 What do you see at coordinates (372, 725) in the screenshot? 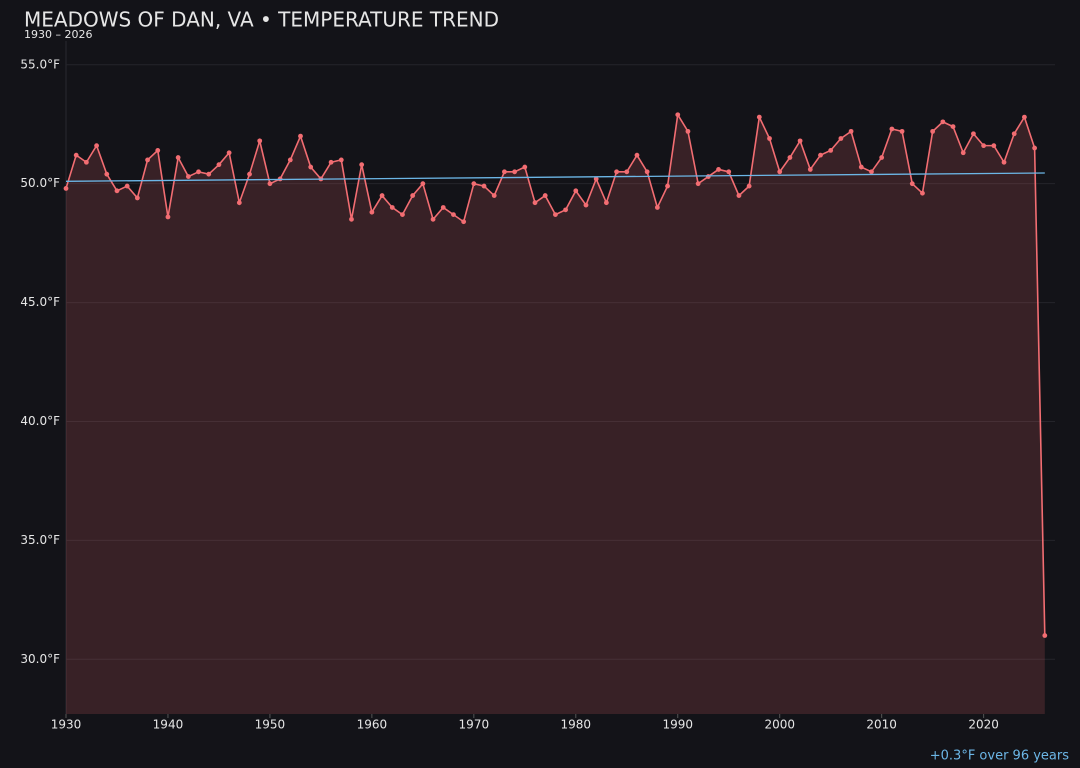
I see `x-tick-label: 1960` at bounding box center [372, 725].